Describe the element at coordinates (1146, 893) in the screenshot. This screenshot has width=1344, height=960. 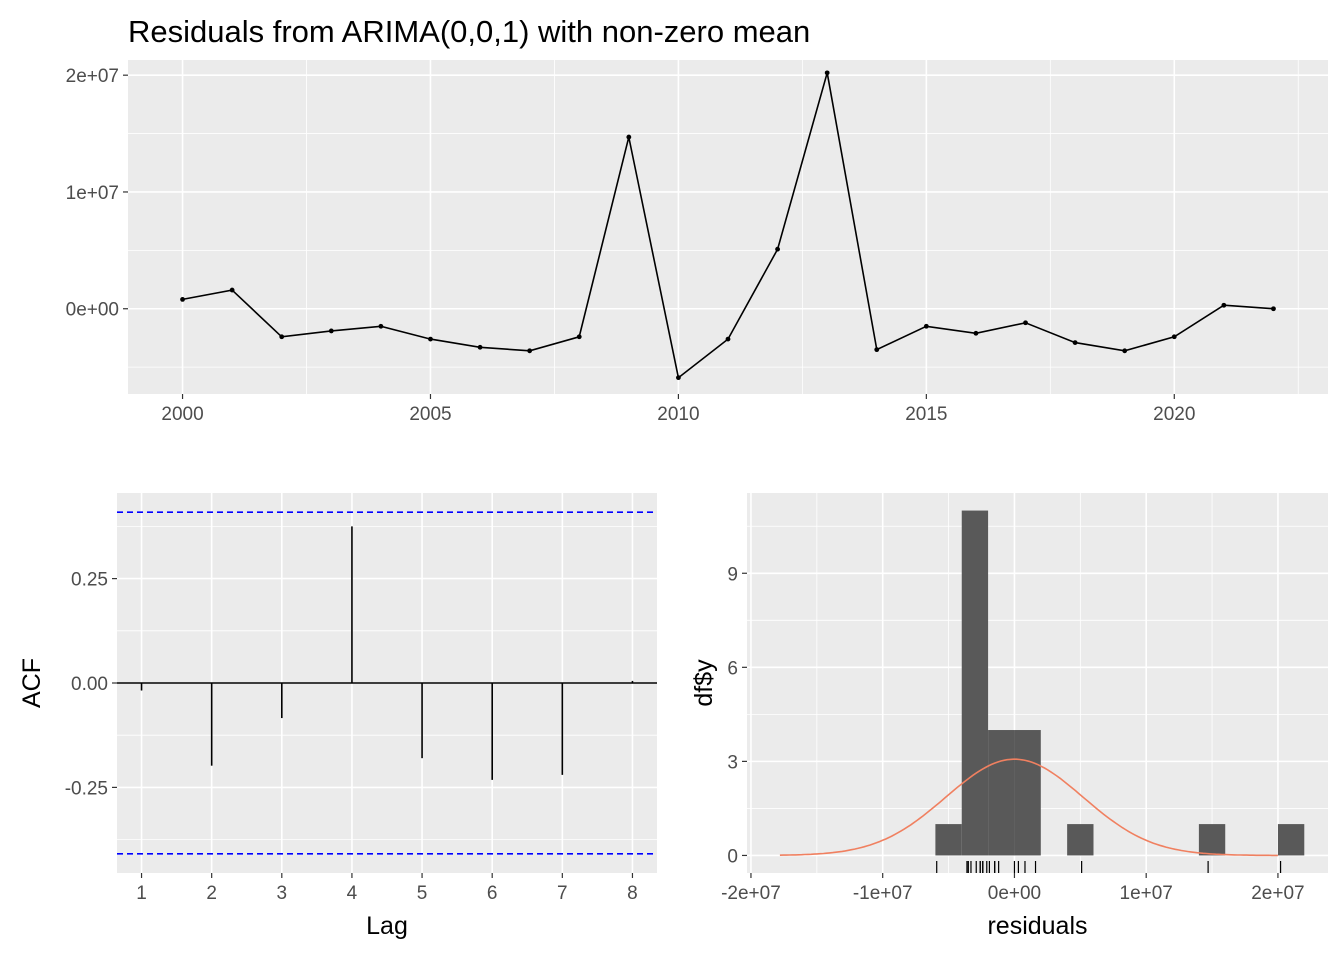
I see `x-tick-label: 1e+07` at that location.